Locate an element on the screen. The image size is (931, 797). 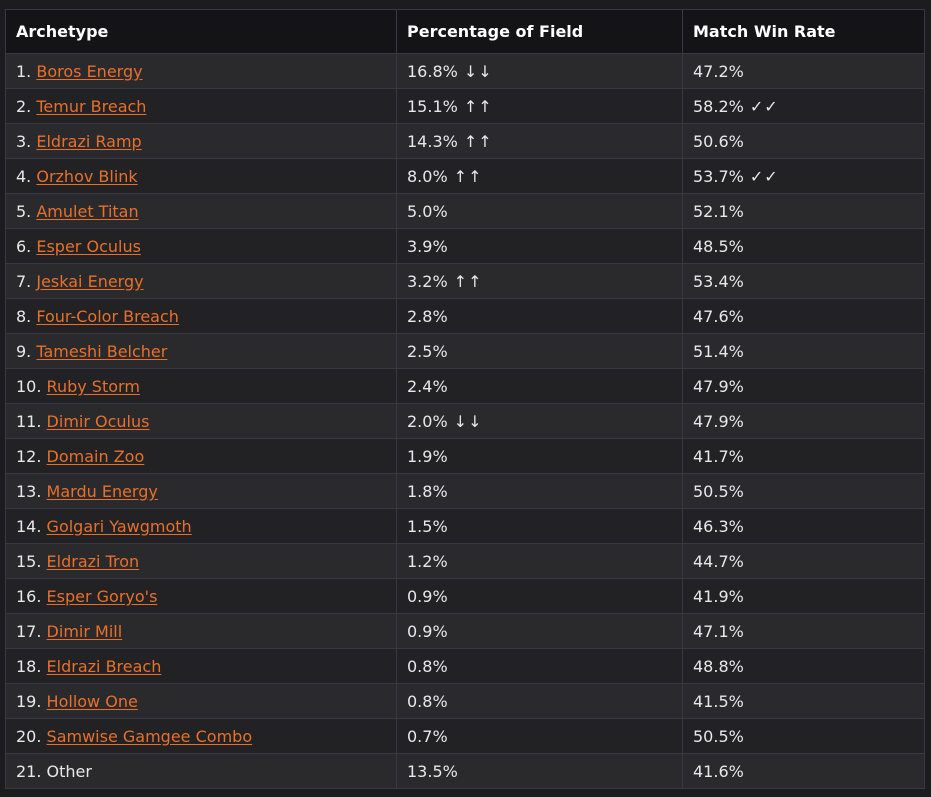
win-rate-value: 48.8% is located at coordinates (718, 666).